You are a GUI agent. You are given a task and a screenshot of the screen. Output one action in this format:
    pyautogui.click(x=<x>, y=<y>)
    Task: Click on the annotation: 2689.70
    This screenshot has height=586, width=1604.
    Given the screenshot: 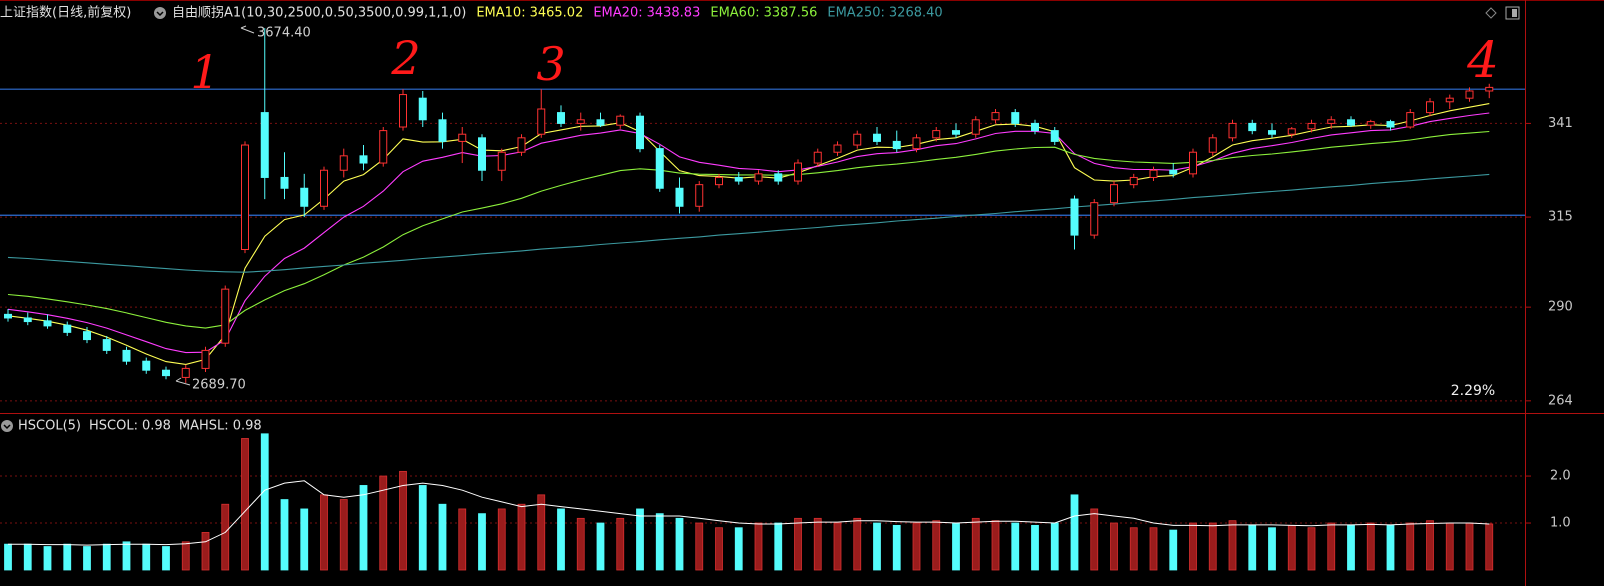 What is the action you would take?
    pyautogui.click(x=219, y=385)
    